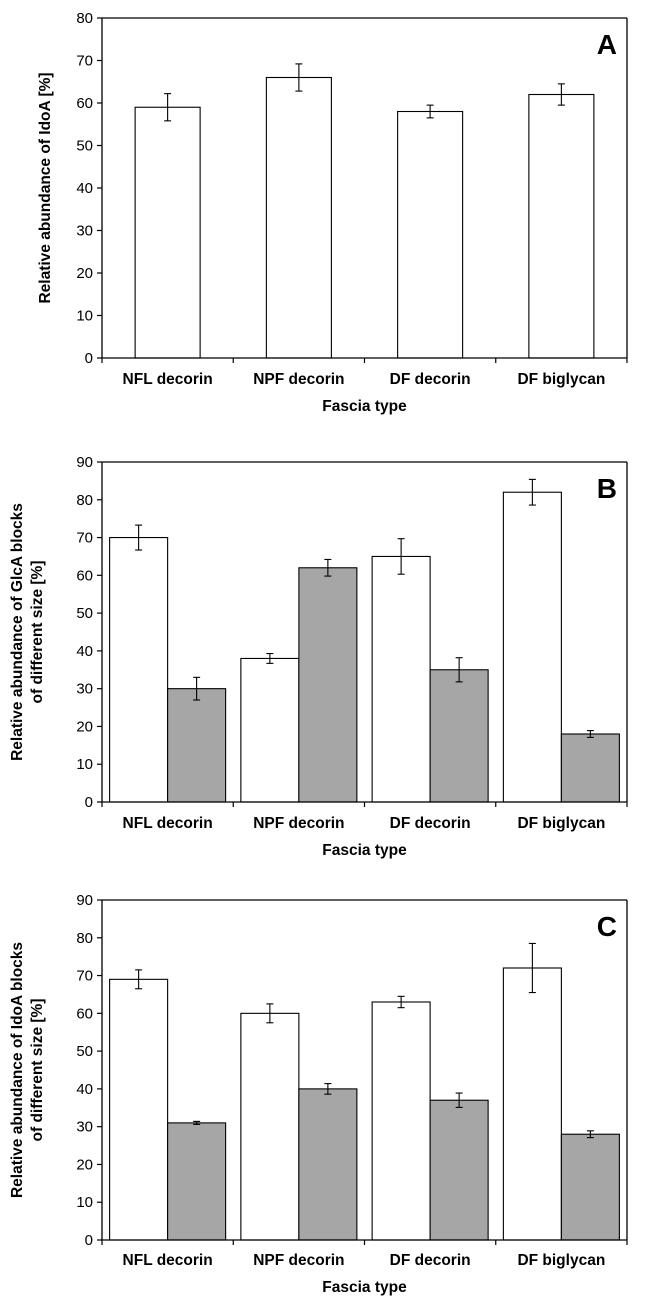 The height and width of the screenshot is (1301, 648). I want to click on panel-letter: C, so click(607, 926).